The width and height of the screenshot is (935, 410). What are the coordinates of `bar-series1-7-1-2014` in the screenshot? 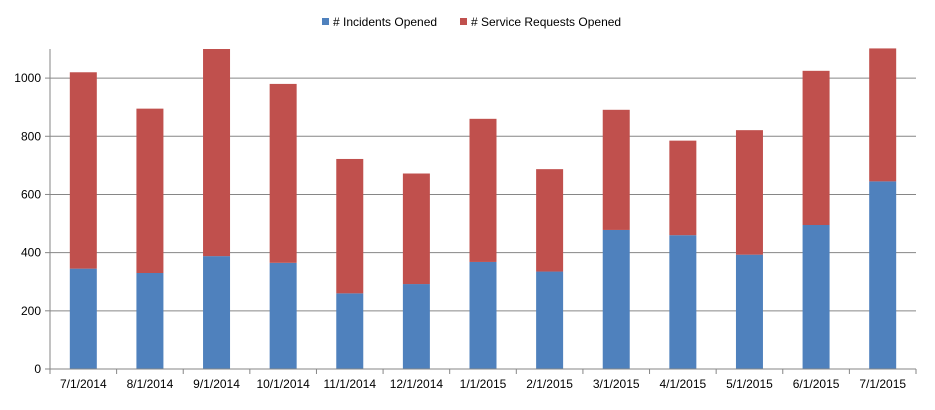 It's located at (83, 318).